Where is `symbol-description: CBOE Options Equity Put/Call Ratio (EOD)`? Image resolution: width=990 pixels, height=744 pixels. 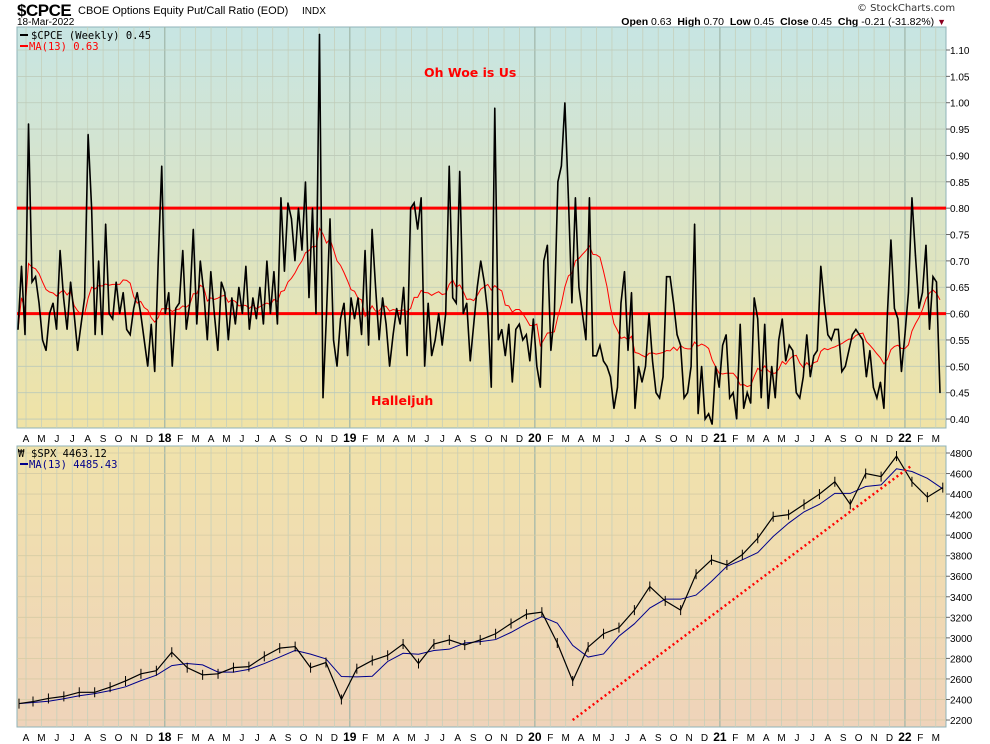 symbol-description: CBOE Options Equity Put/Call Ratio (EOD) is located at coordinates (183, 11).